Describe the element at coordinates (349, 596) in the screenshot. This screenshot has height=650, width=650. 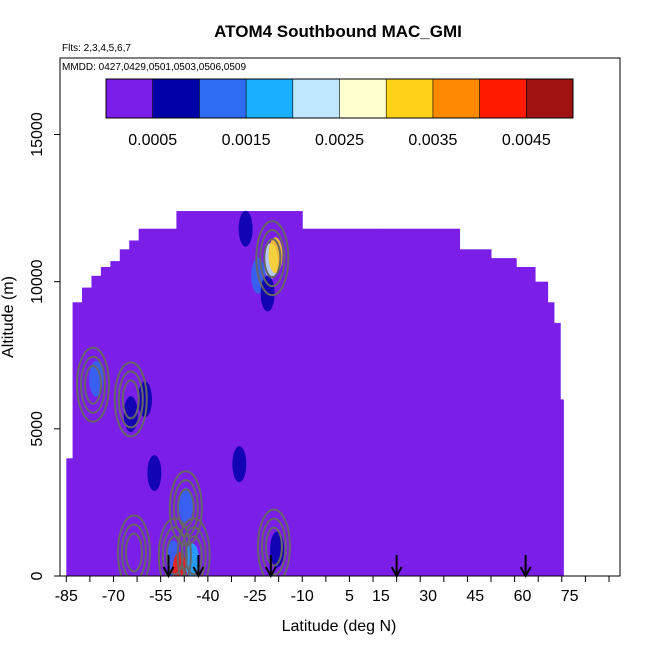
I see `x-tick-label: 5` at that location.